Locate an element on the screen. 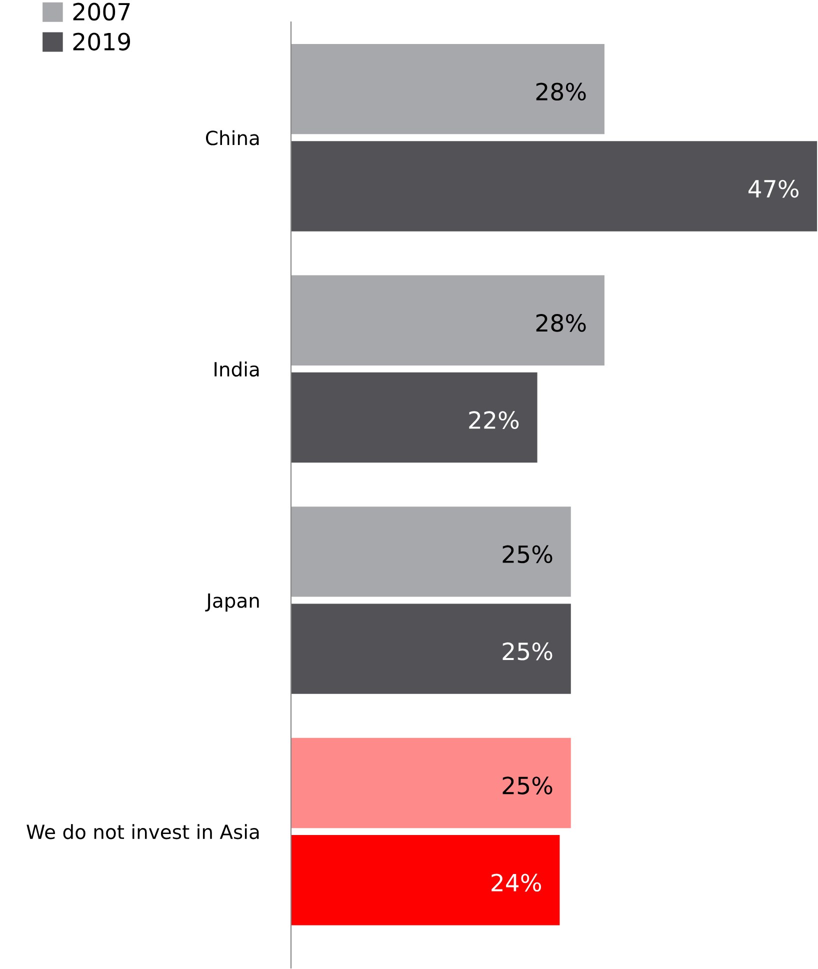 This screenshot has height=969, width=818. data-label: 22% is located at coordinates (494, 420).